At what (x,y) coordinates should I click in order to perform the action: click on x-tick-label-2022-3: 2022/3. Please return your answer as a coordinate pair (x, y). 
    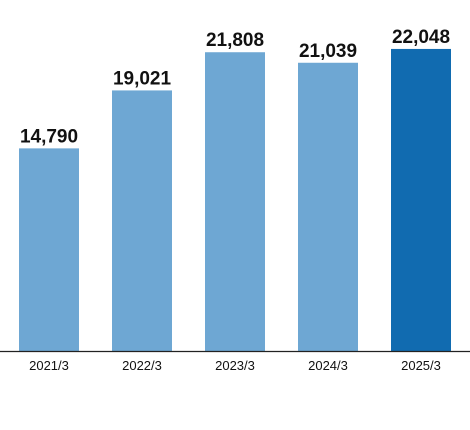
    Looking at the image, I should click on (142, 365).